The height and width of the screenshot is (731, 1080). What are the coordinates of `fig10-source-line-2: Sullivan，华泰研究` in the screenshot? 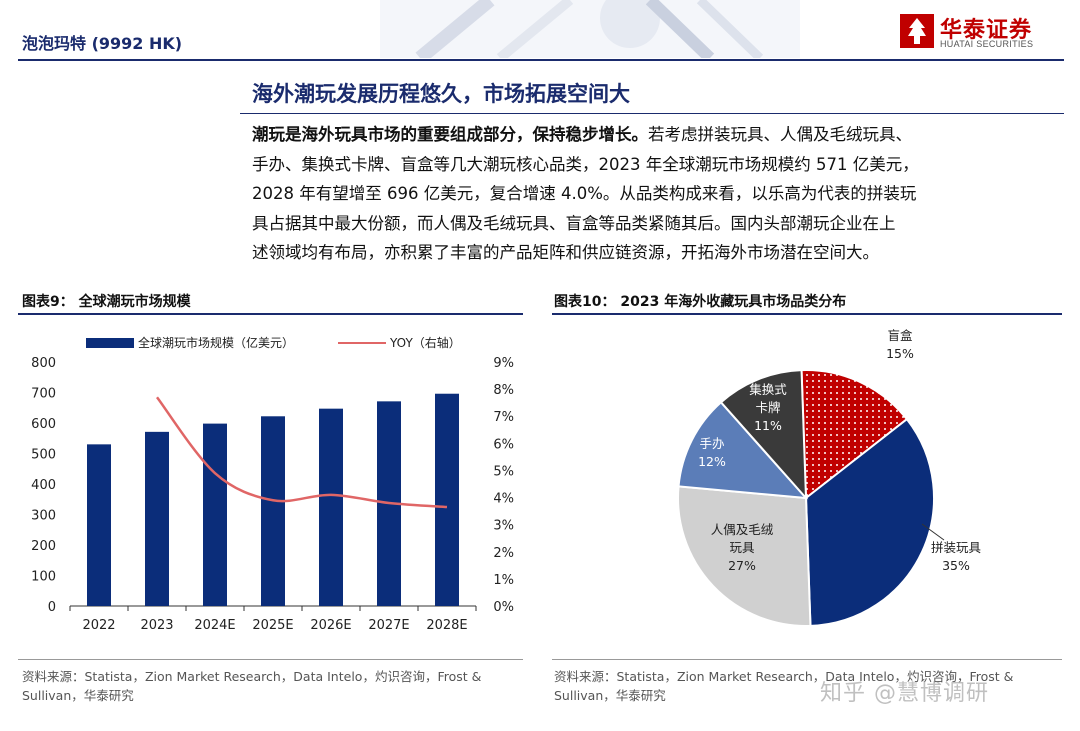 It's located at (610, 695).